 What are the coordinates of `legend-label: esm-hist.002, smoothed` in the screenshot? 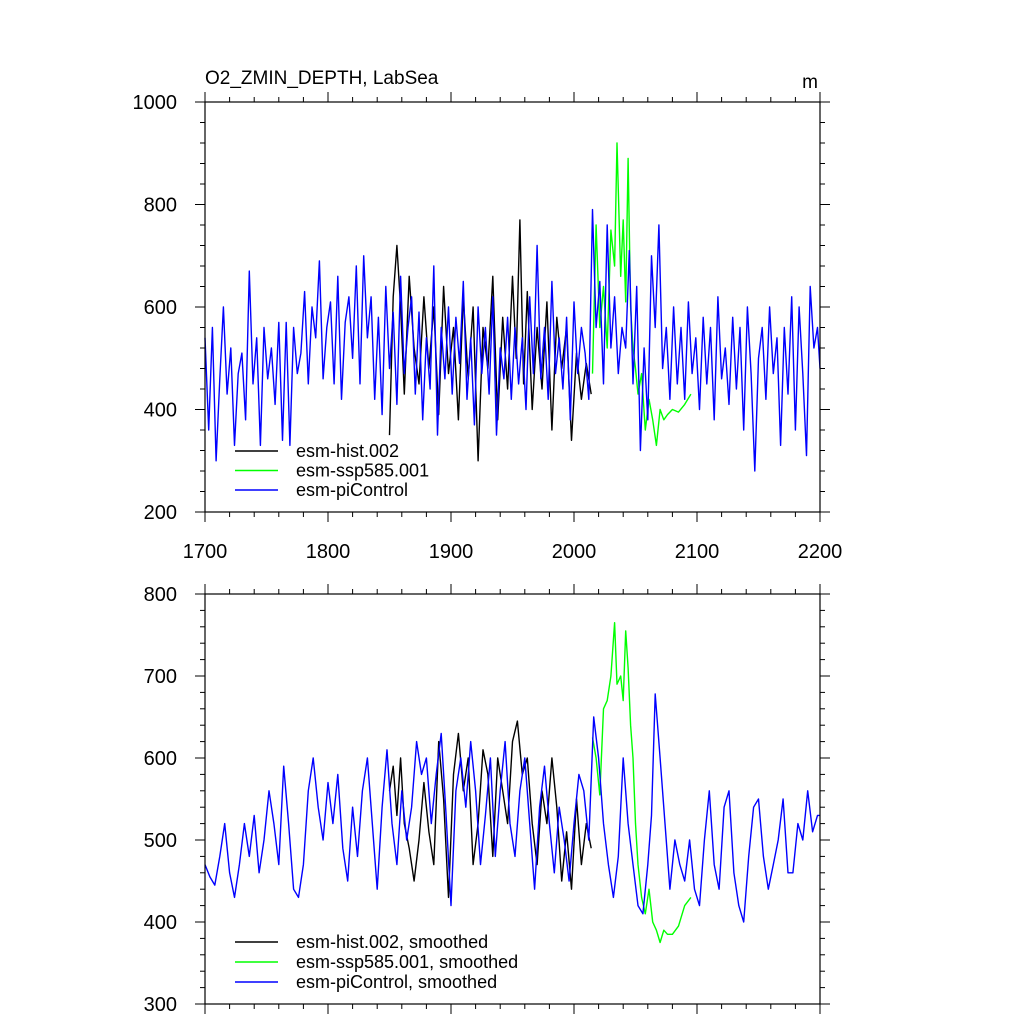 It's located at (392, 942).